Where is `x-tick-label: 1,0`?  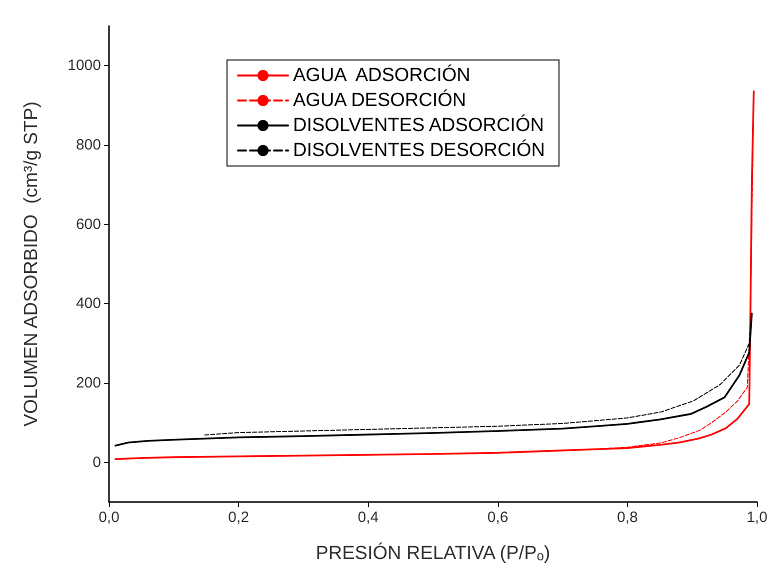 x-tick-label: 1,0 is located at coordinates (757, 517).